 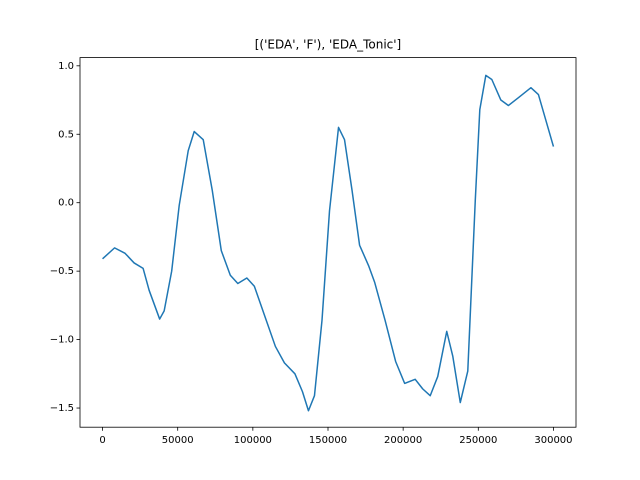 I want to click on y-tick-label: −1.5, so click(x=62, y=408).